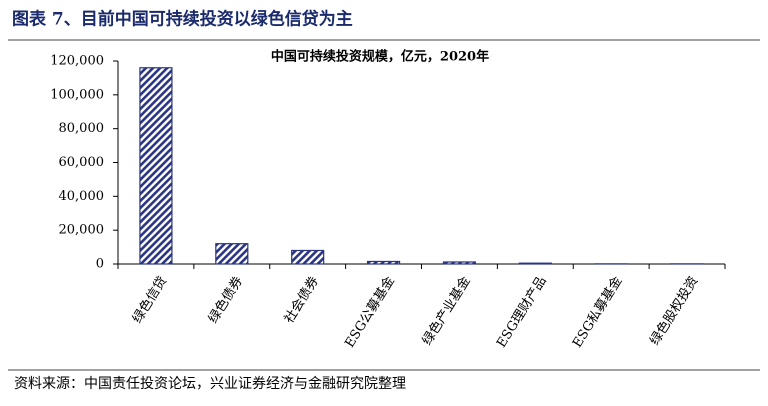 The height and width of the screenshot is (406, 768). What do you see at coordinates (522, 312) in the screenshot?
I see `x-tick-label: ESG理财产品` at bounding box center [522, 312].